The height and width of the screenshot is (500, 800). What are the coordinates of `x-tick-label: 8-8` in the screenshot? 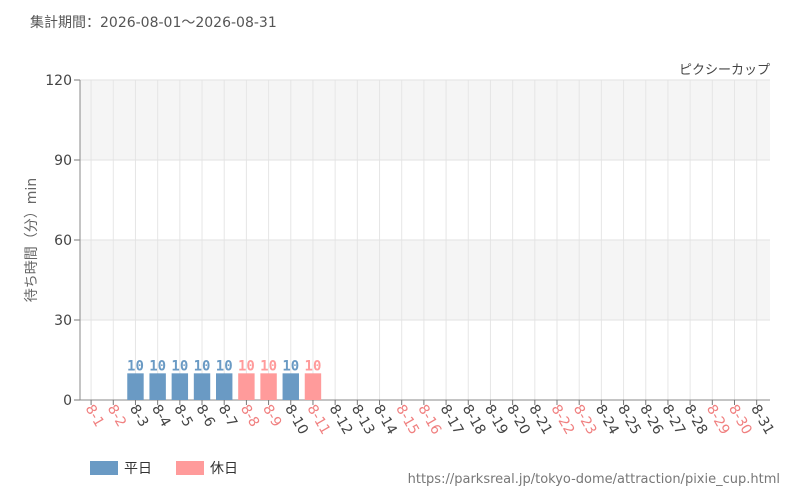 It's located at (249, 416).